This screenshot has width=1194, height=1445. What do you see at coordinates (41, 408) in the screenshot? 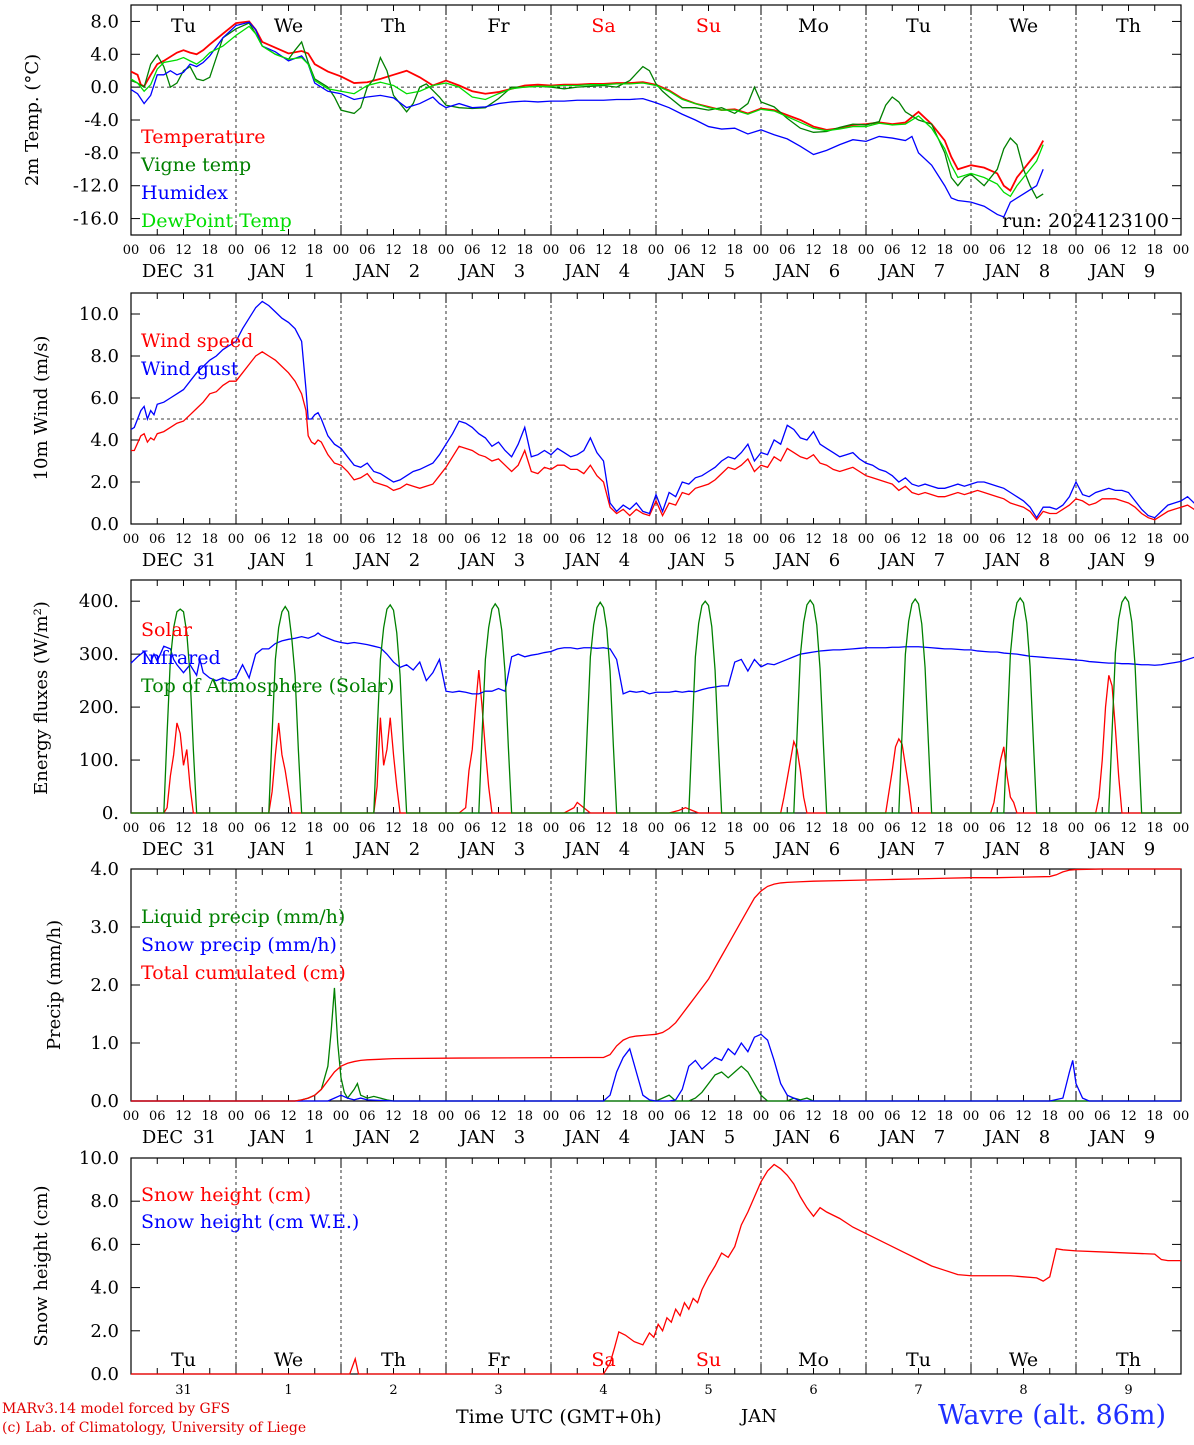
I see `y-axis-label: 10m Wind (m/s)` at bounding box center [41, 408].